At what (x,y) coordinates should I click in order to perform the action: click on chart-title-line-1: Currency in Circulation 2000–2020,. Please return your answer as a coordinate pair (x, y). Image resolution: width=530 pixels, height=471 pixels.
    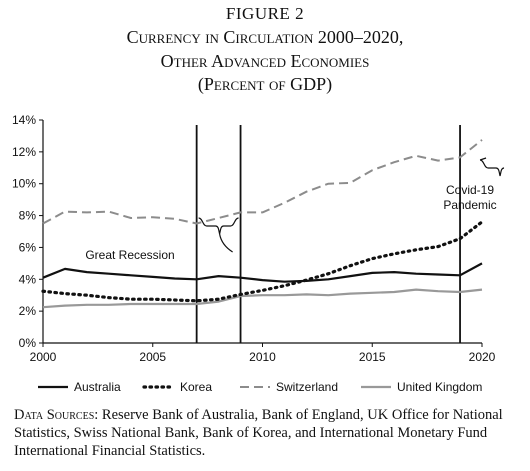
    Looking at the image, I should click on (265, 37).